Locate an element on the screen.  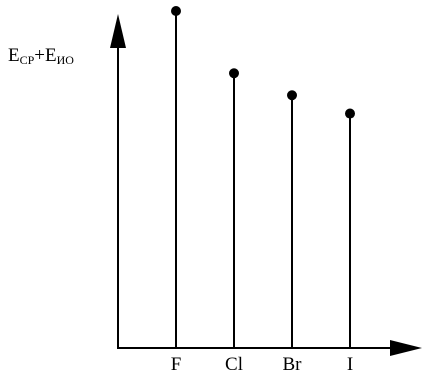
y-axis-label-e1: E is located at coordinates (14, 55).